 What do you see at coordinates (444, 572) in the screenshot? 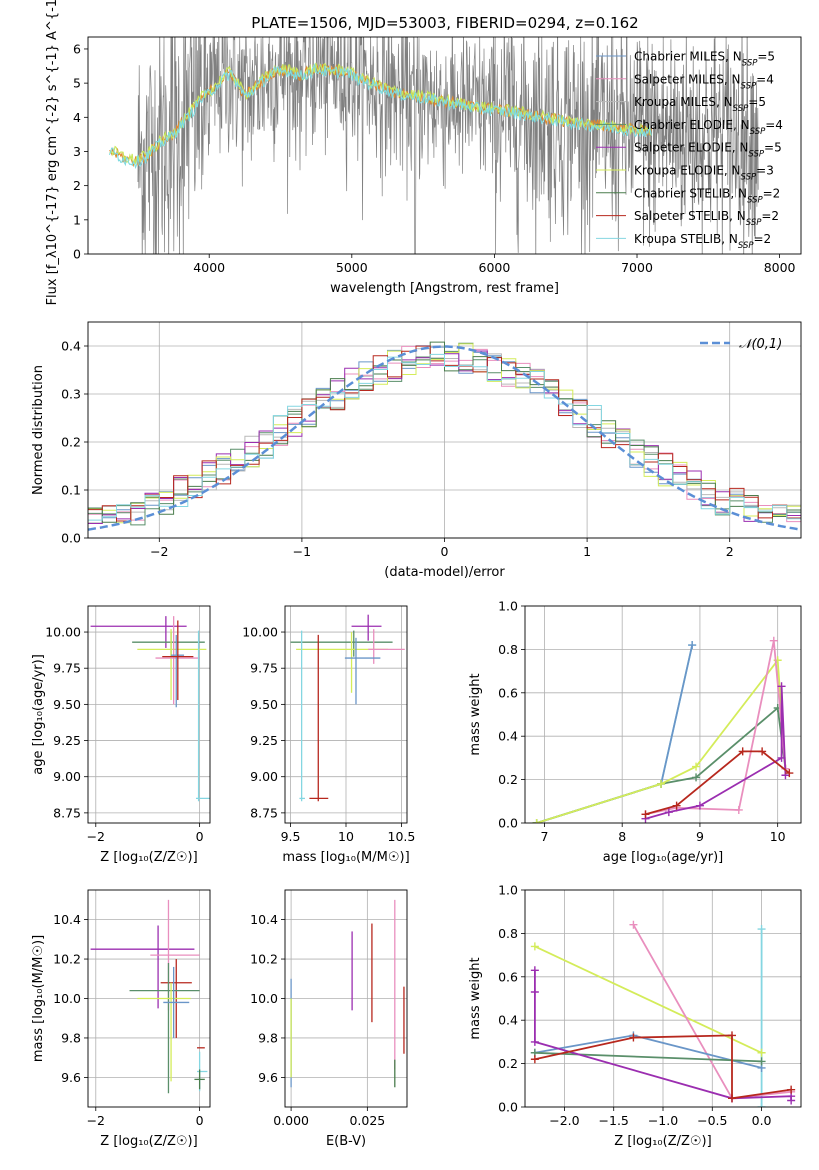
I see `x-axis-label: (data-model)/error` at bounding box center [444, 572].